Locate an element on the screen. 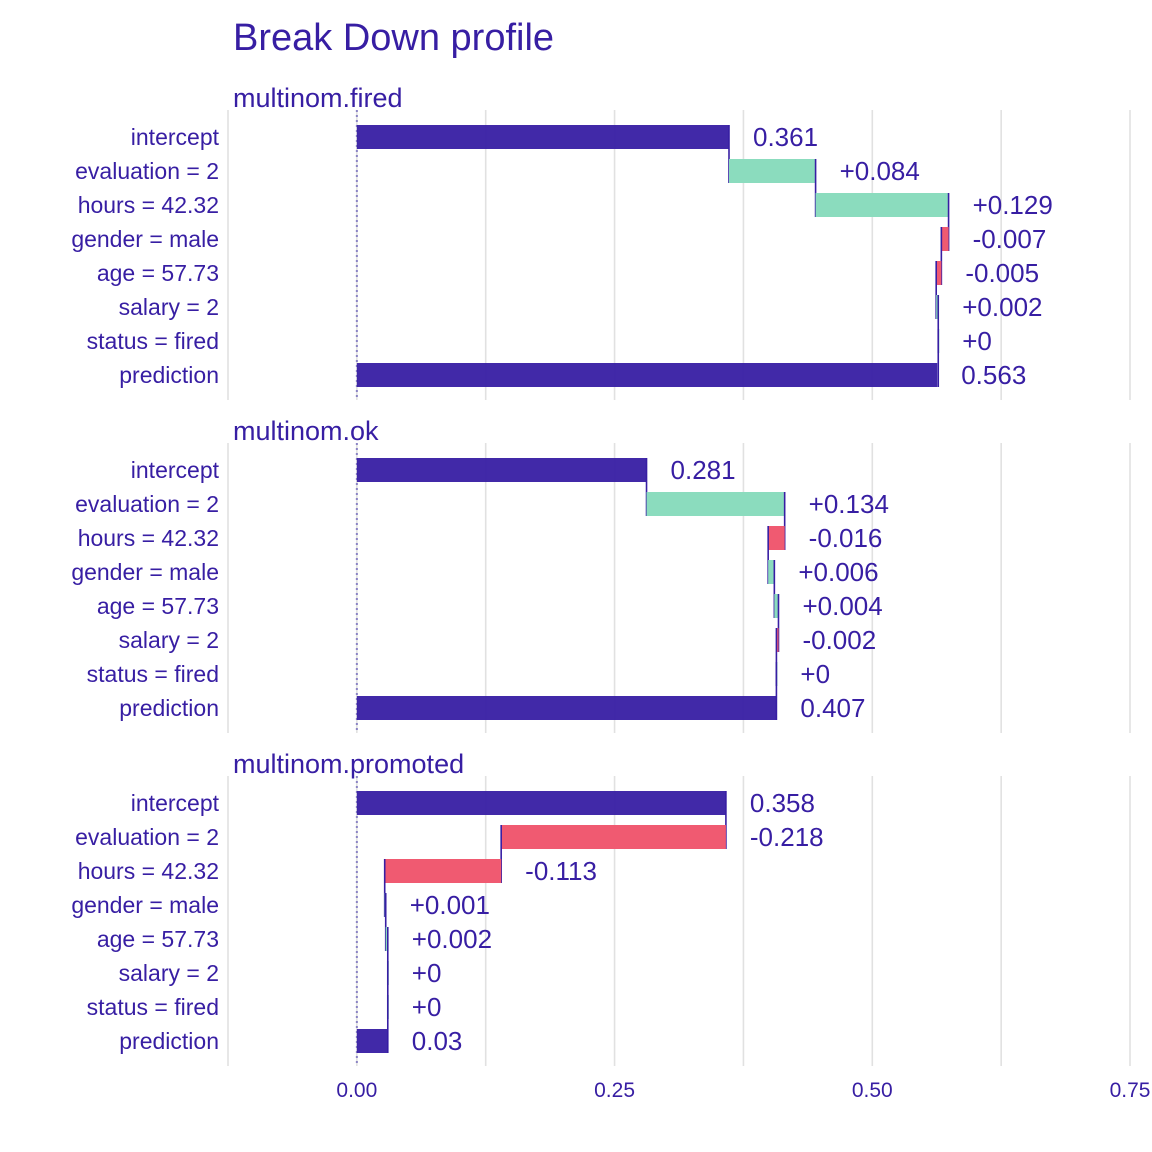 This screenshot has width=1152, height=1152. x-tick-label: 0.75 is located at coordinates (1130, 1090).